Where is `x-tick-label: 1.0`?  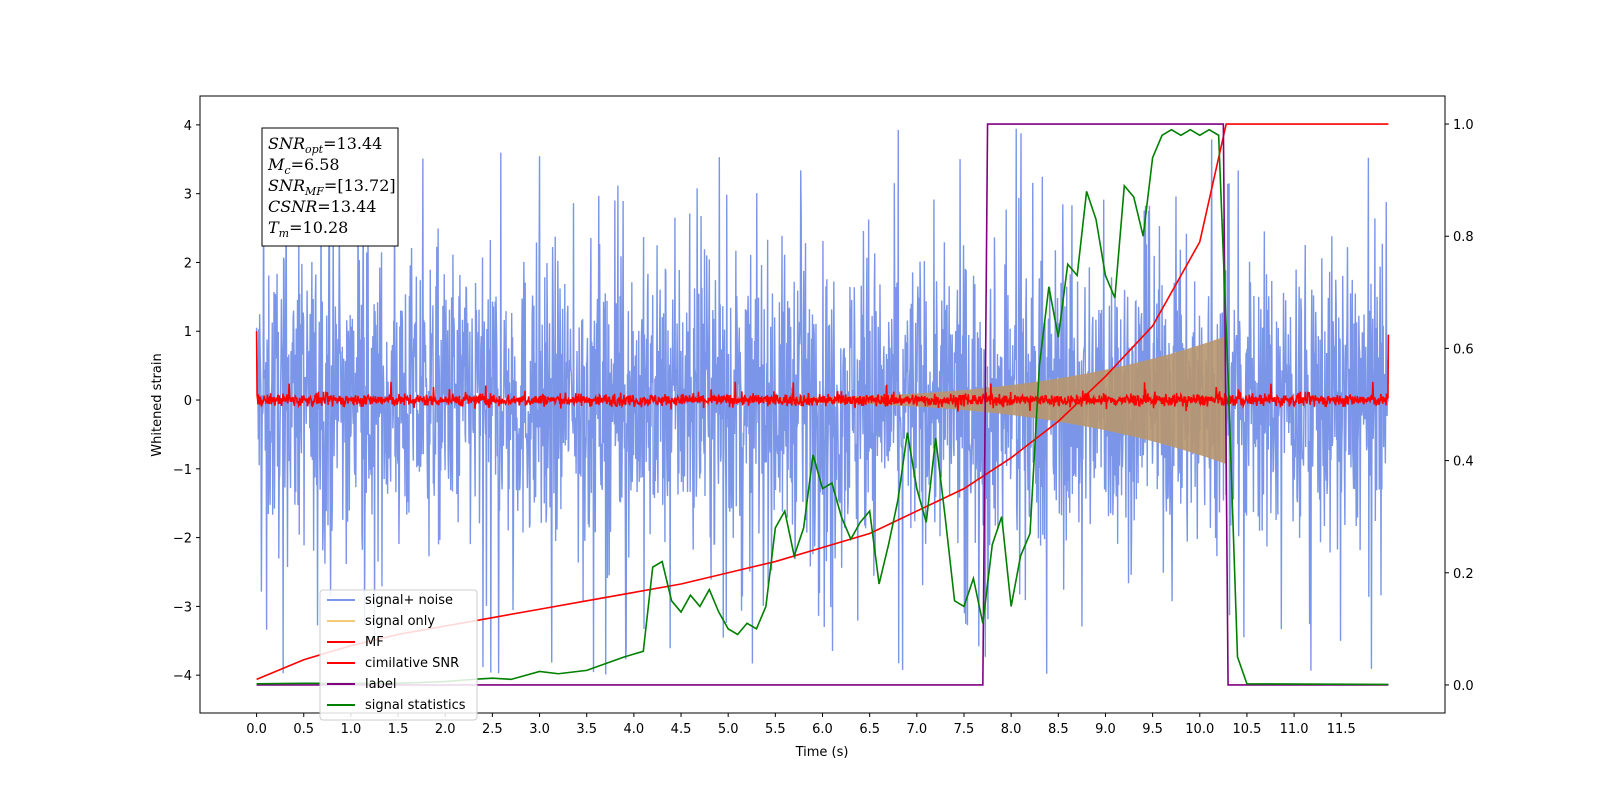 x-tick-label: 1.0 is located at coordinates (351, 729).